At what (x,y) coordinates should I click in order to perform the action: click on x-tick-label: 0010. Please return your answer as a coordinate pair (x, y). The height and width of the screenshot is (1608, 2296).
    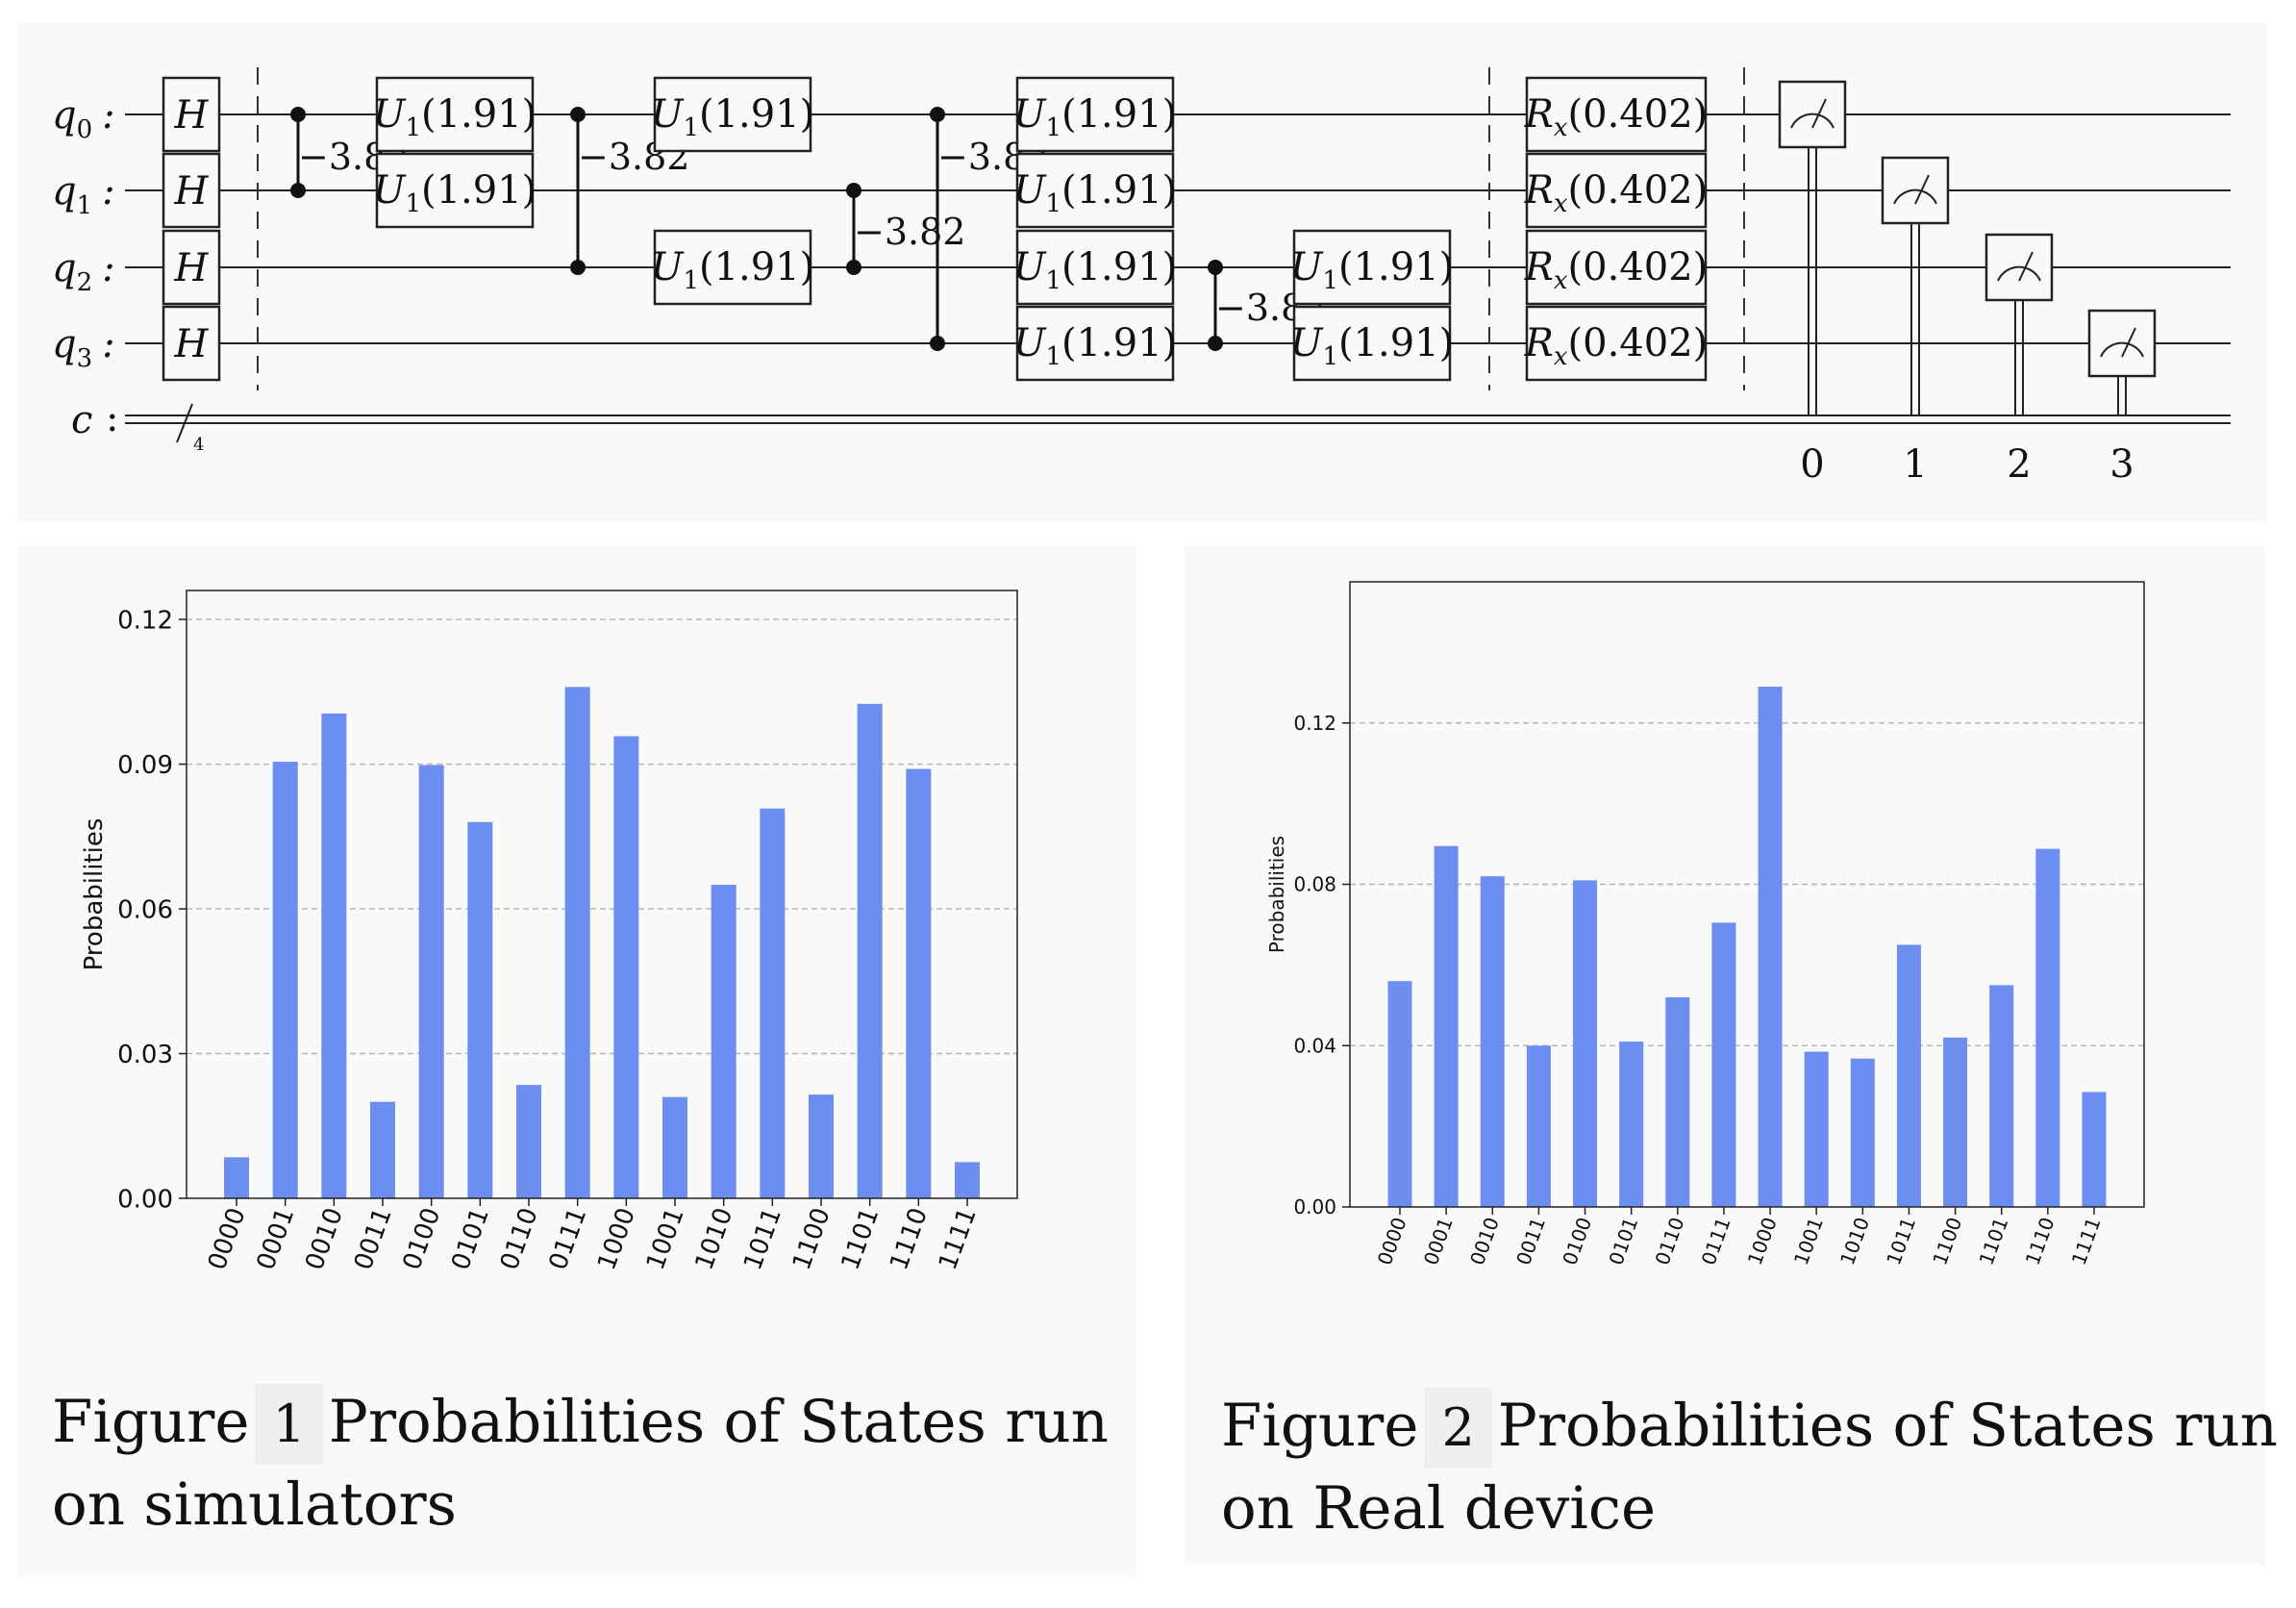
    Looking at the image, I should click on (1484, 1242).